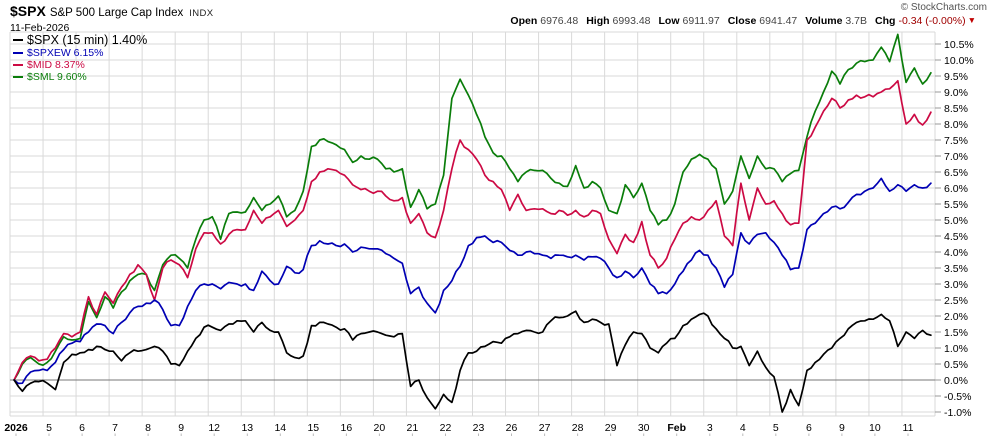 The width and height of the screenshot is (990, 438). I want to click on svg-text: 3, so click(710, 428).